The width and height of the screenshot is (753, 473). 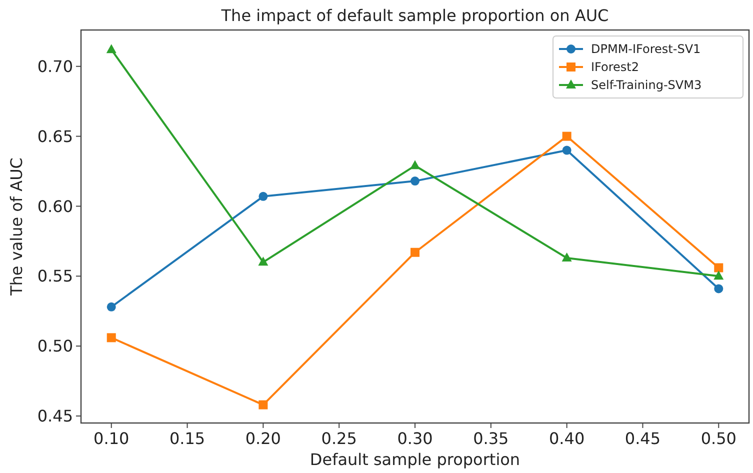 I want to click on y-tick-label: 0.70, so click(x=55, y=66).